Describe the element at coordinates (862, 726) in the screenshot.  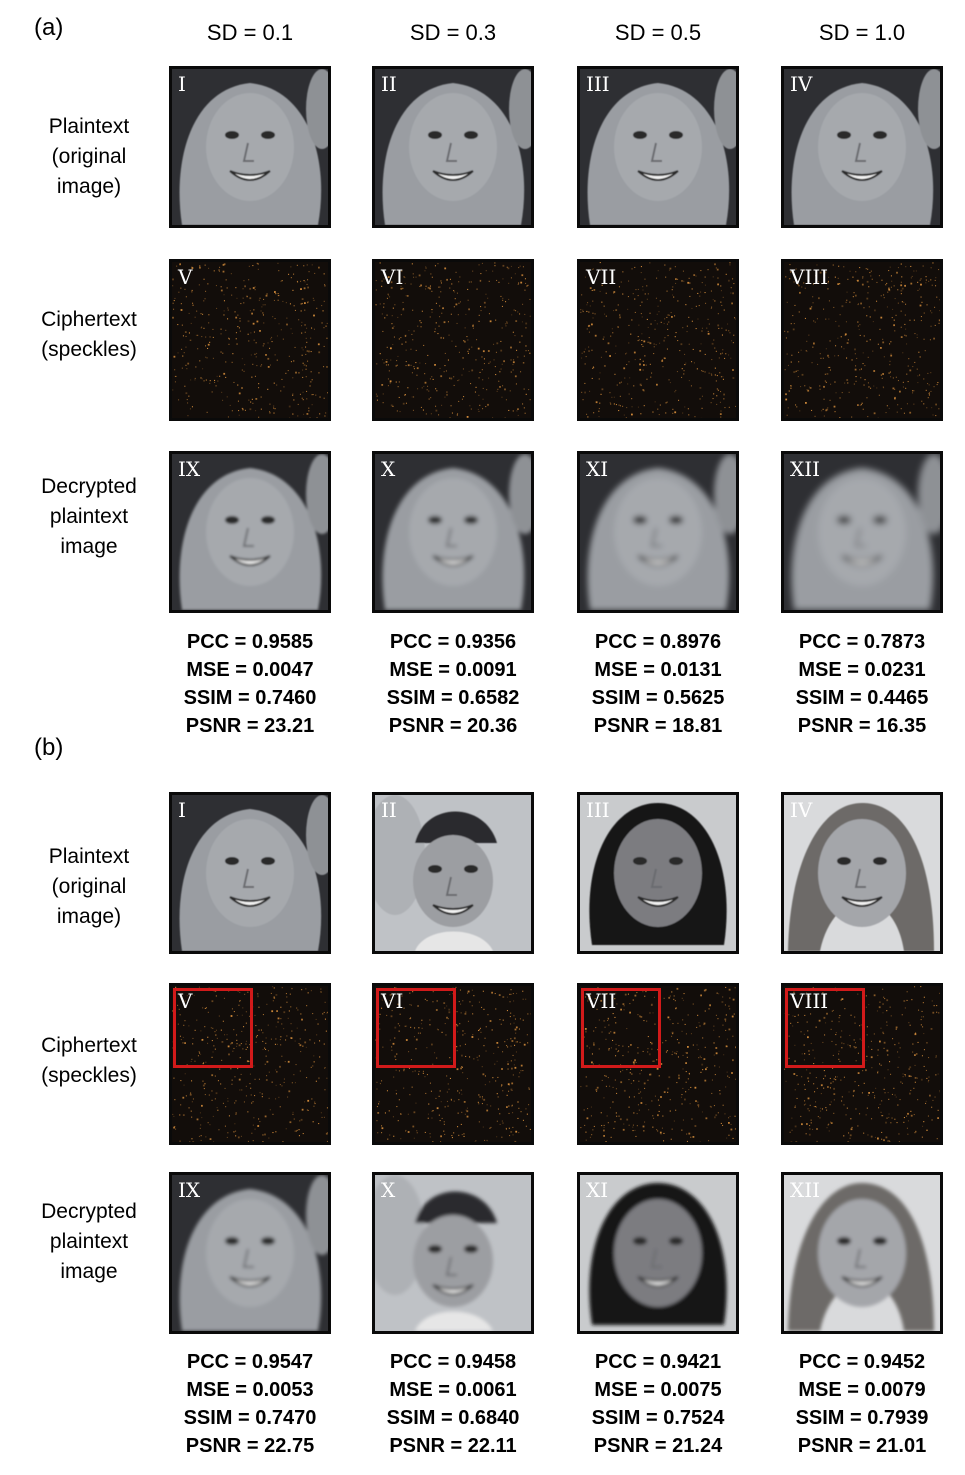
I see `metric-line: PSNR = 16.35` at that location.